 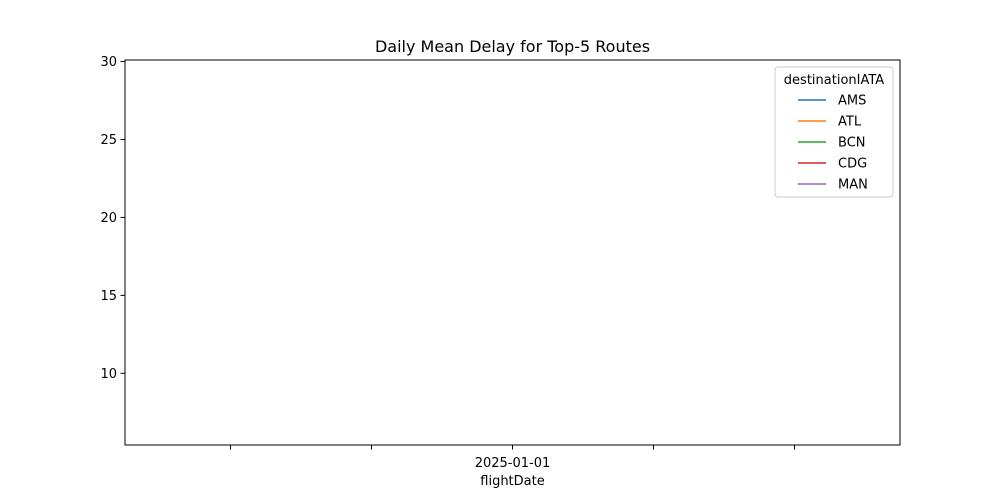 What do you see at coordinates (852, 101) in the screenshot?
I see `legend-label-ams: AMS` at bounding box center [852, 101].